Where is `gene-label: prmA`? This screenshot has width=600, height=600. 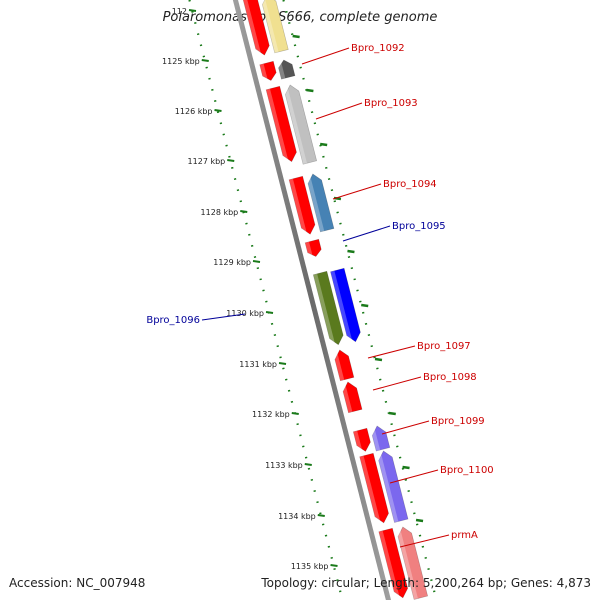
gene-label: prmA is located at coordinates (464, 535).